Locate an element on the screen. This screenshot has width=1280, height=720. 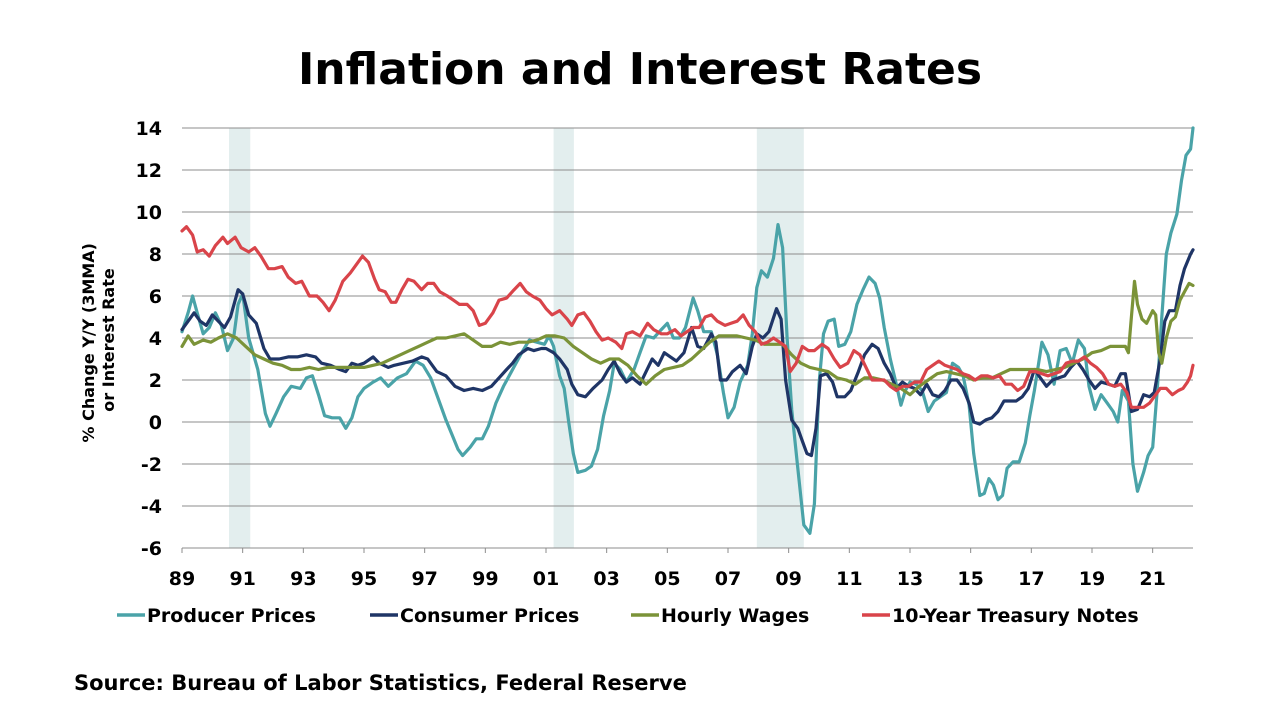
x-tick-label: 05 is located at coordinates (667, 579).